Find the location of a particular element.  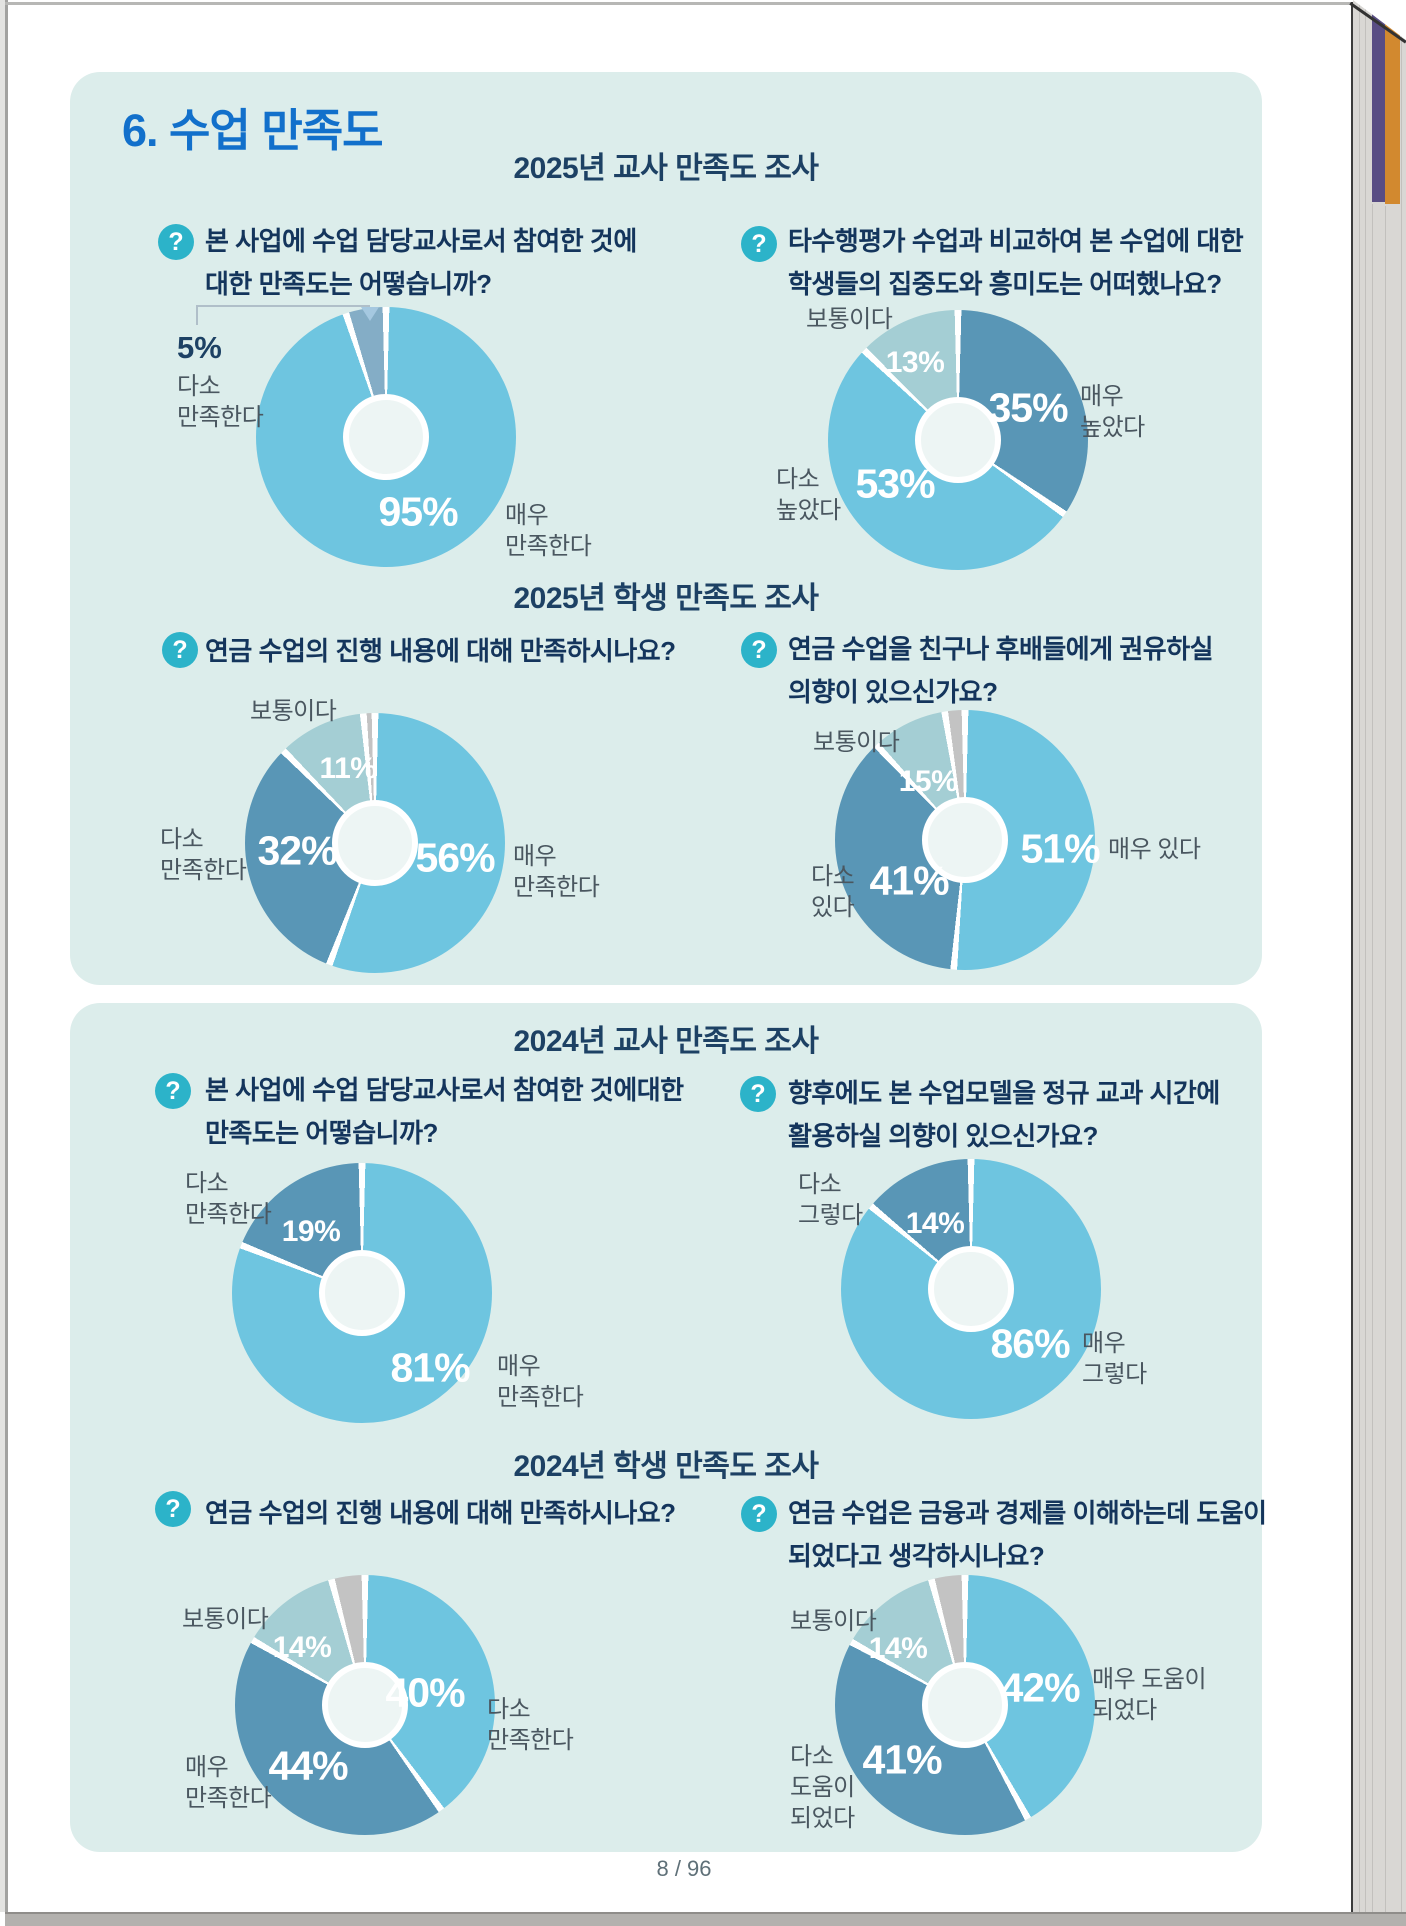

donut-chart-2025-teacher-engagement is located at coordinates (958, 440).